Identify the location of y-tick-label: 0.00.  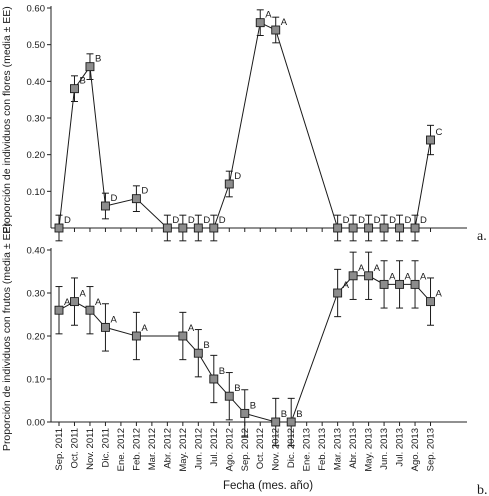
(36, 423).